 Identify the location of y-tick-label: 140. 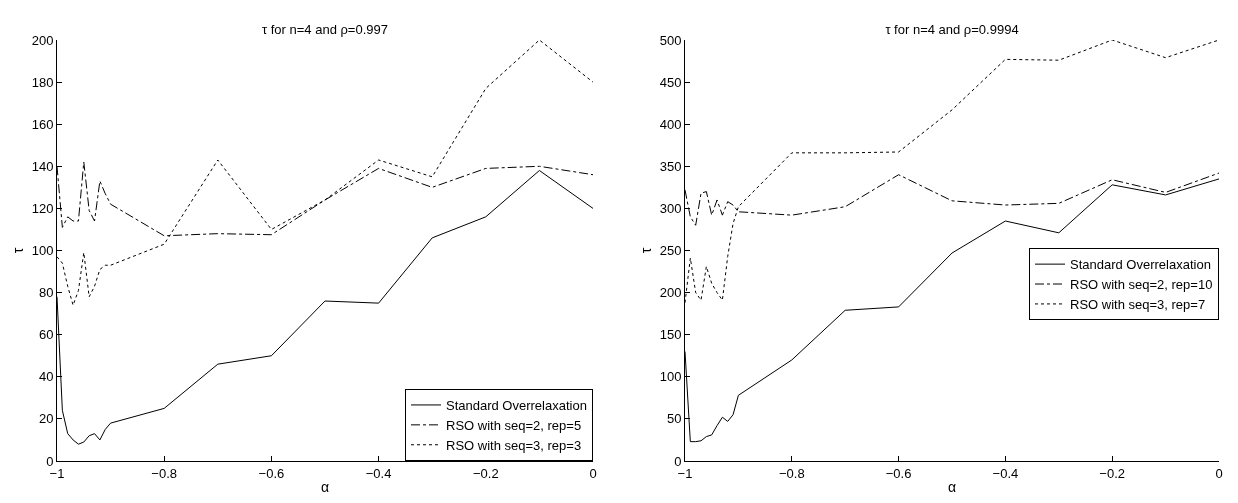
(42, 166).